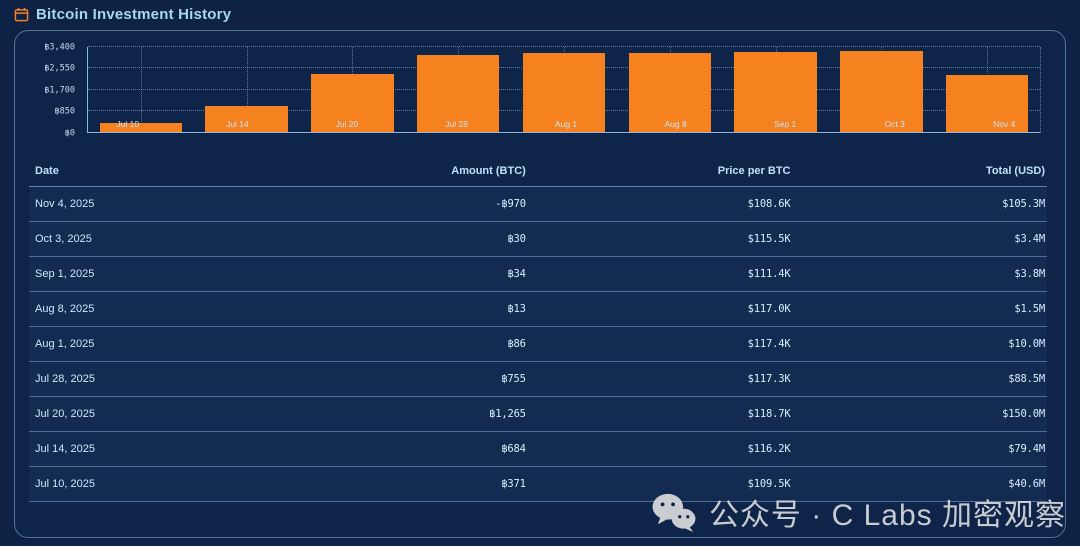 The width and height of the screenshot is (1080, 546). I want to click on price-cell: $111.4K, so click(660, 274).